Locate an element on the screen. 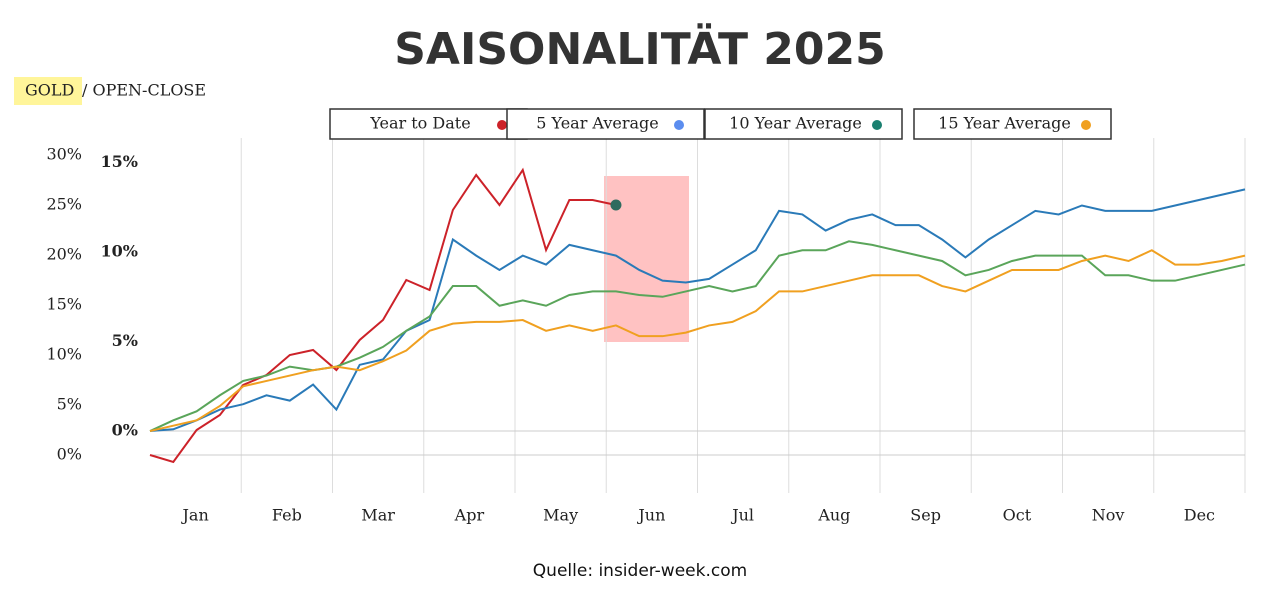 This screenshot has width=1280, height=599. legend-item: 10 Year Average is located at coordinates (803, 124).